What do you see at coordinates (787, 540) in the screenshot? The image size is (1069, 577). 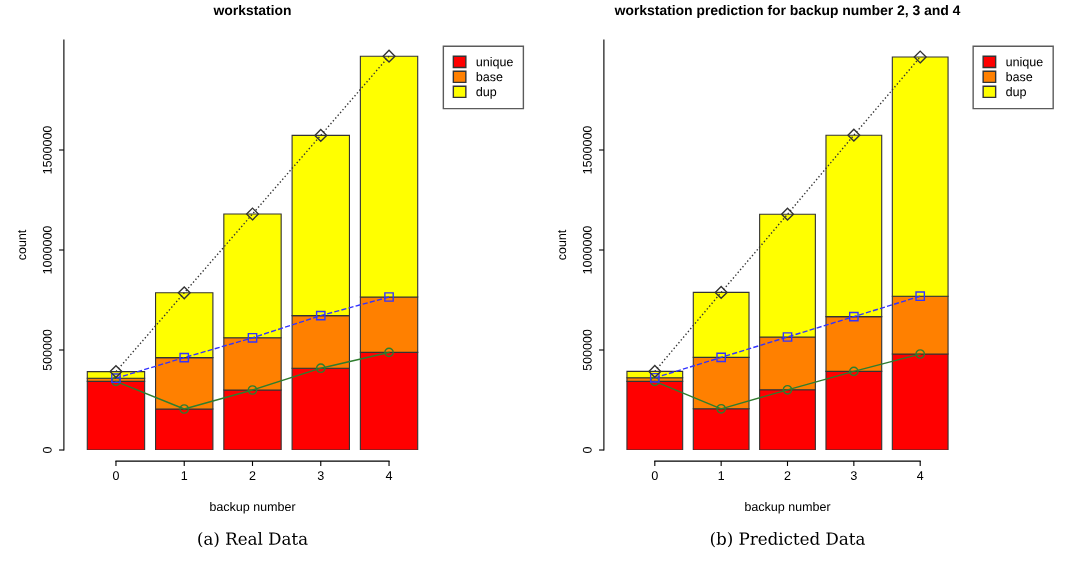 I see `text: (b) Predicted Data` at bounding box center [787, 540].